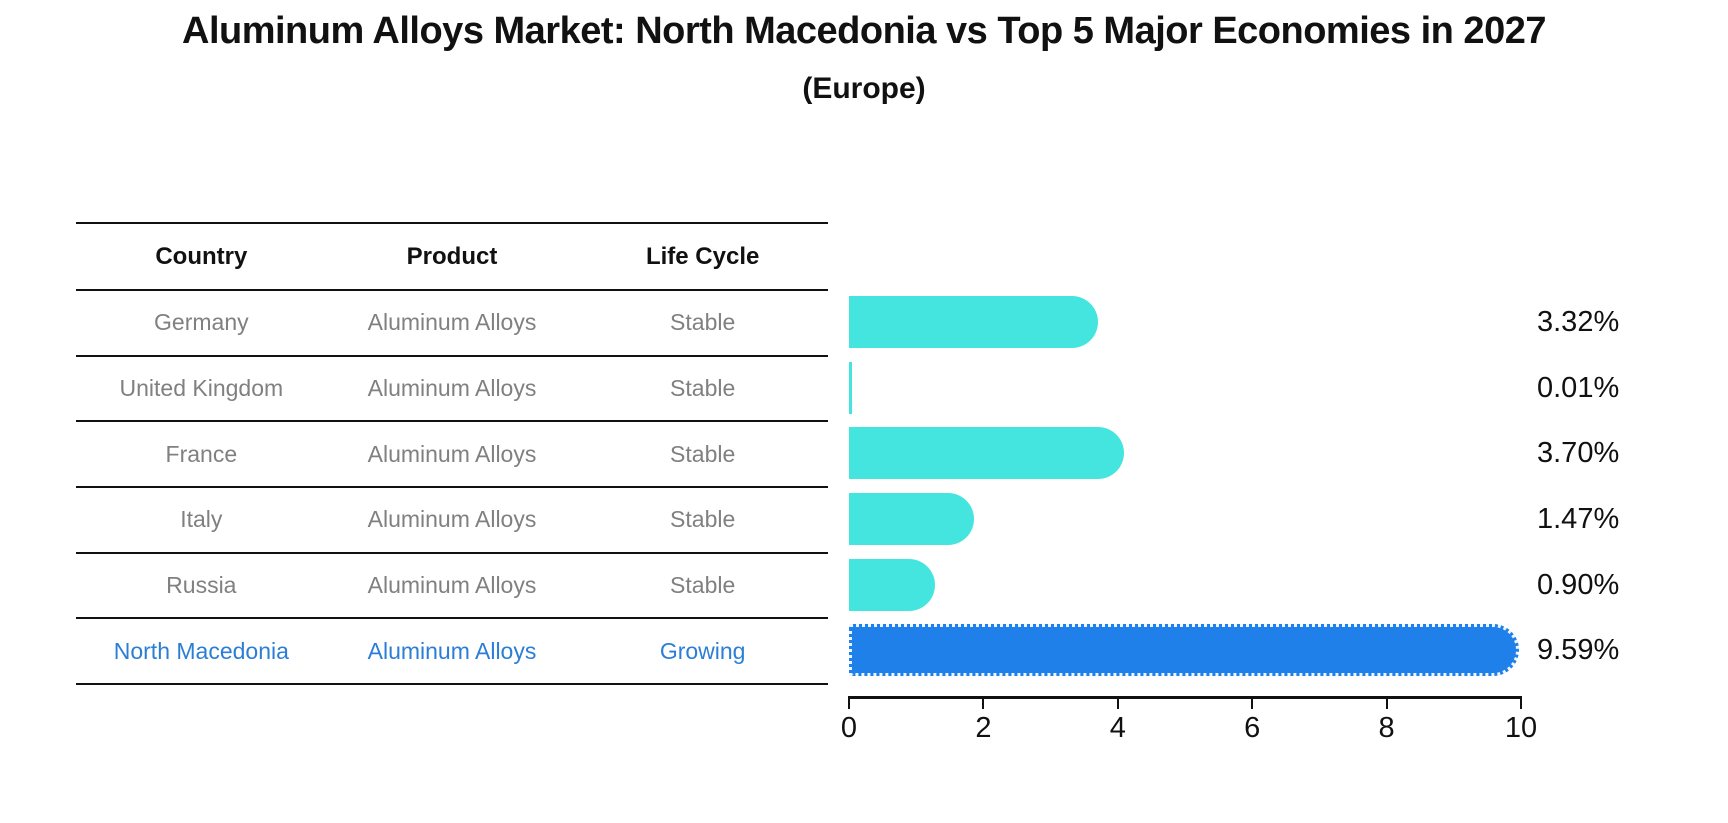 The image size is (1728, 823). I want to click on bar-north-macedonia, so click(1184, 650).